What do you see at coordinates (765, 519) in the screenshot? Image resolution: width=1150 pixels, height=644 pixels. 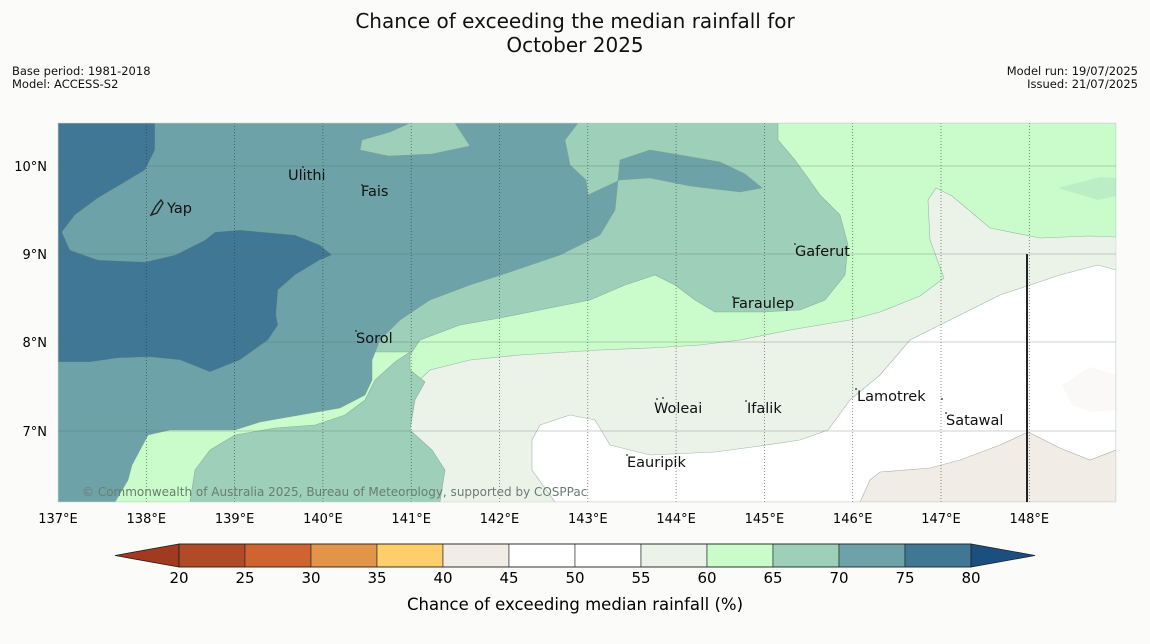 I see `longitude-label: 145°E` at bounding box center [765, 519].